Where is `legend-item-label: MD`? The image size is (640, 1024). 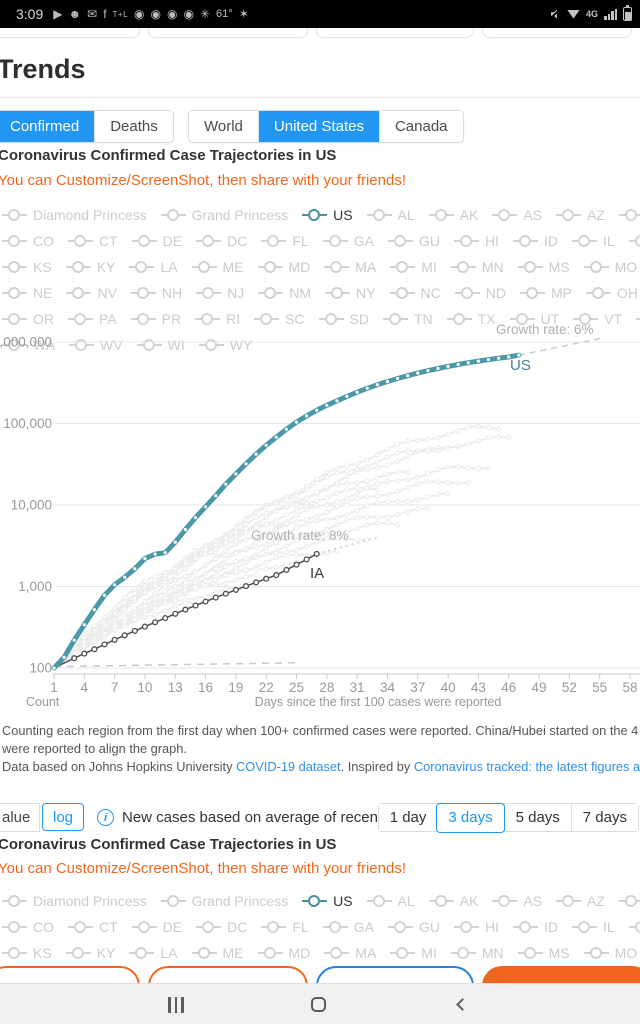 legend-item-label: MD is located at coordinates (299, 267).